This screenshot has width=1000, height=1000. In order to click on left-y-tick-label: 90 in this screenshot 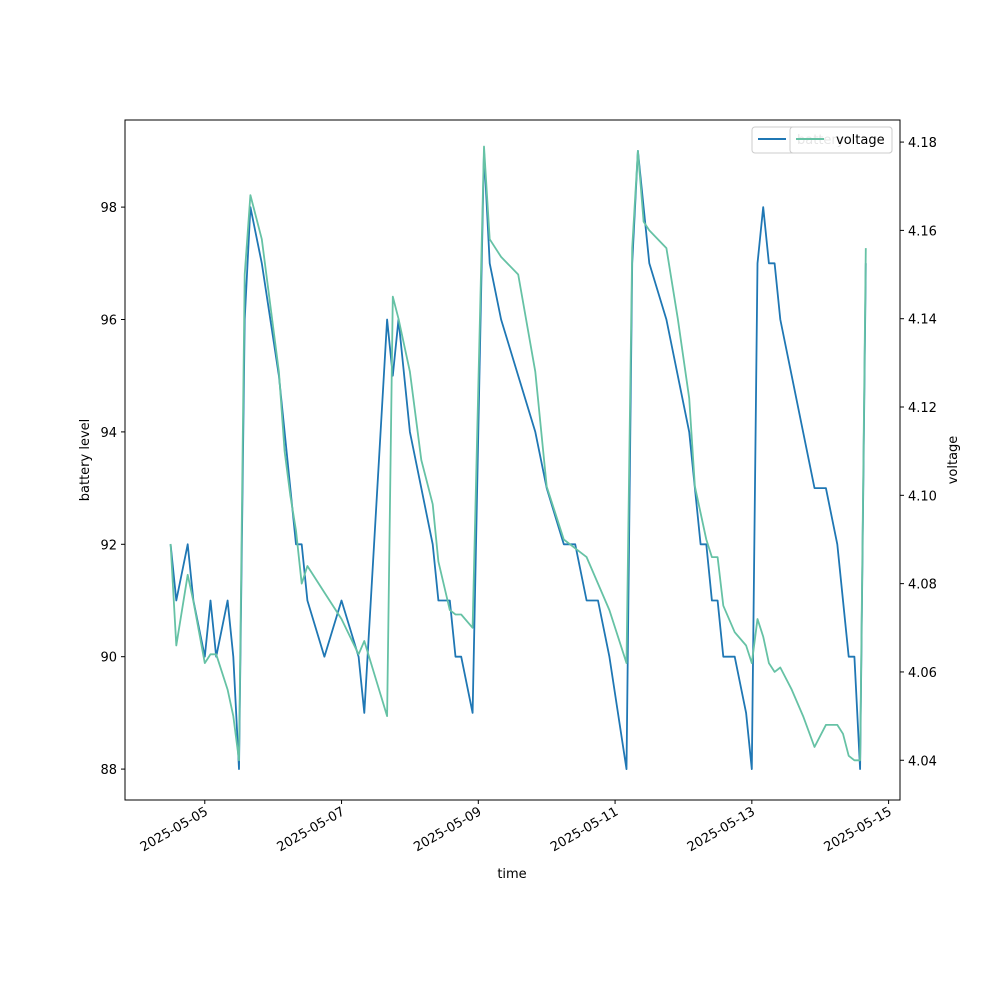, I will do `click(108, 658)`.